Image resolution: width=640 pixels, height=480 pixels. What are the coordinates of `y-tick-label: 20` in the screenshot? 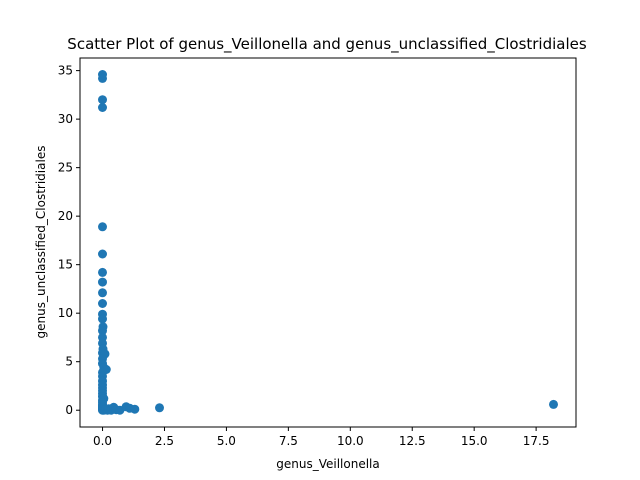 It's located at (65, 216).